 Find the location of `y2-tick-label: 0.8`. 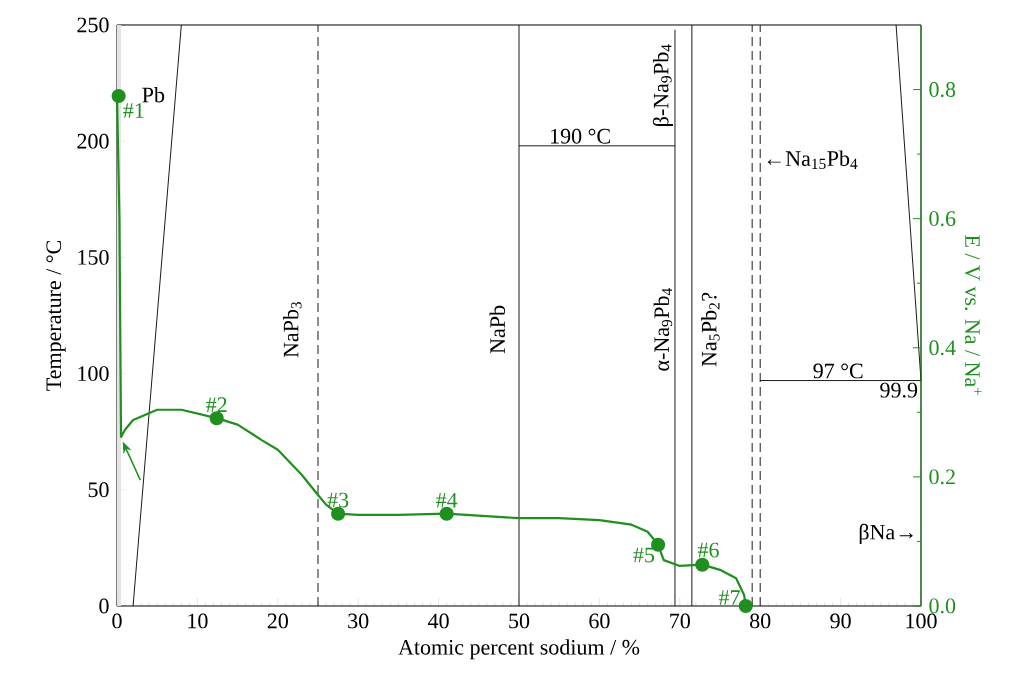

y2-tick-label: 0.8 is located at coordinates (942, 90).